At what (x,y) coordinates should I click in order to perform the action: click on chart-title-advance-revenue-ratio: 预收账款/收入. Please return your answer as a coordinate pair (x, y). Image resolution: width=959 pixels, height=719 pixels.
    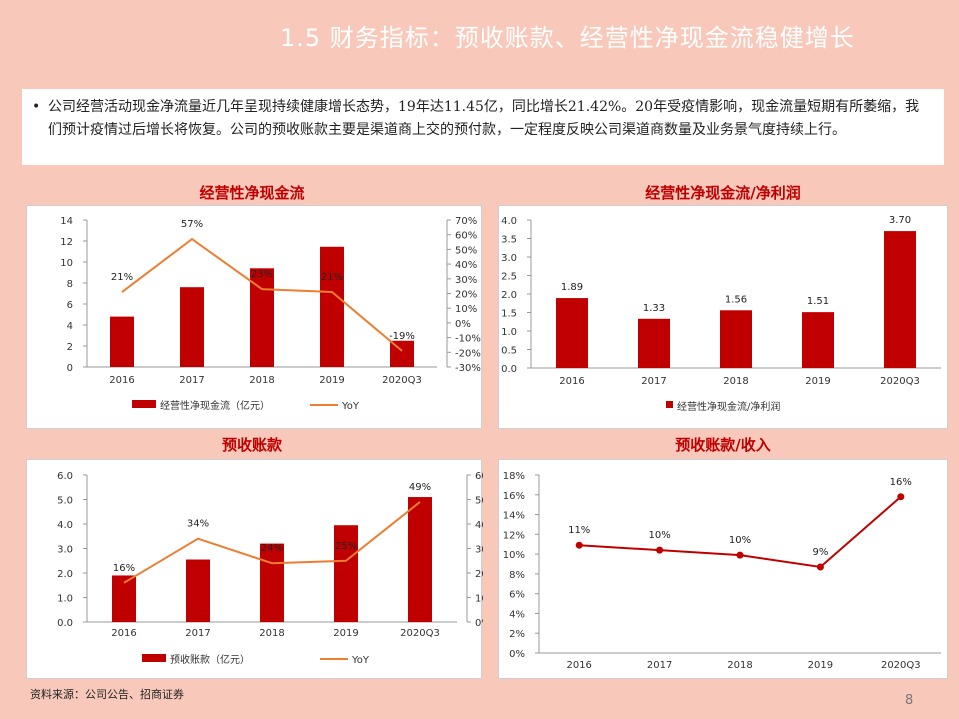
    Looking at the image, I should click on (723, 445).